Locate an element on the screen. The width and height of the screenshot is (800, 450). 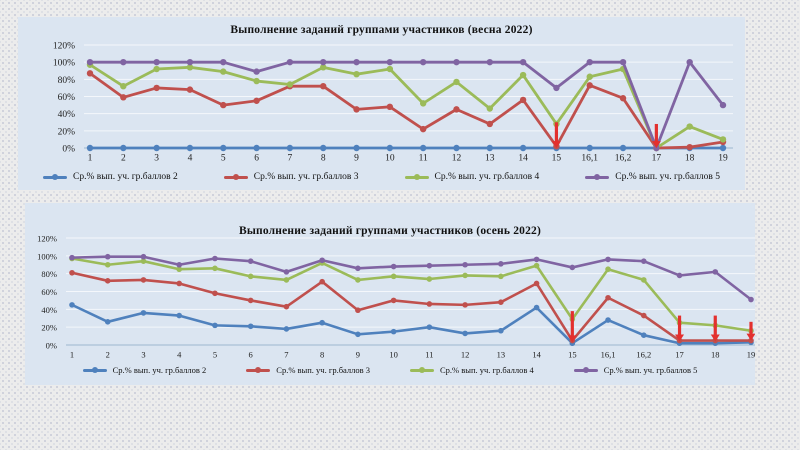
x-axis-tick-label: 17 is located at coordinates (679, 355).